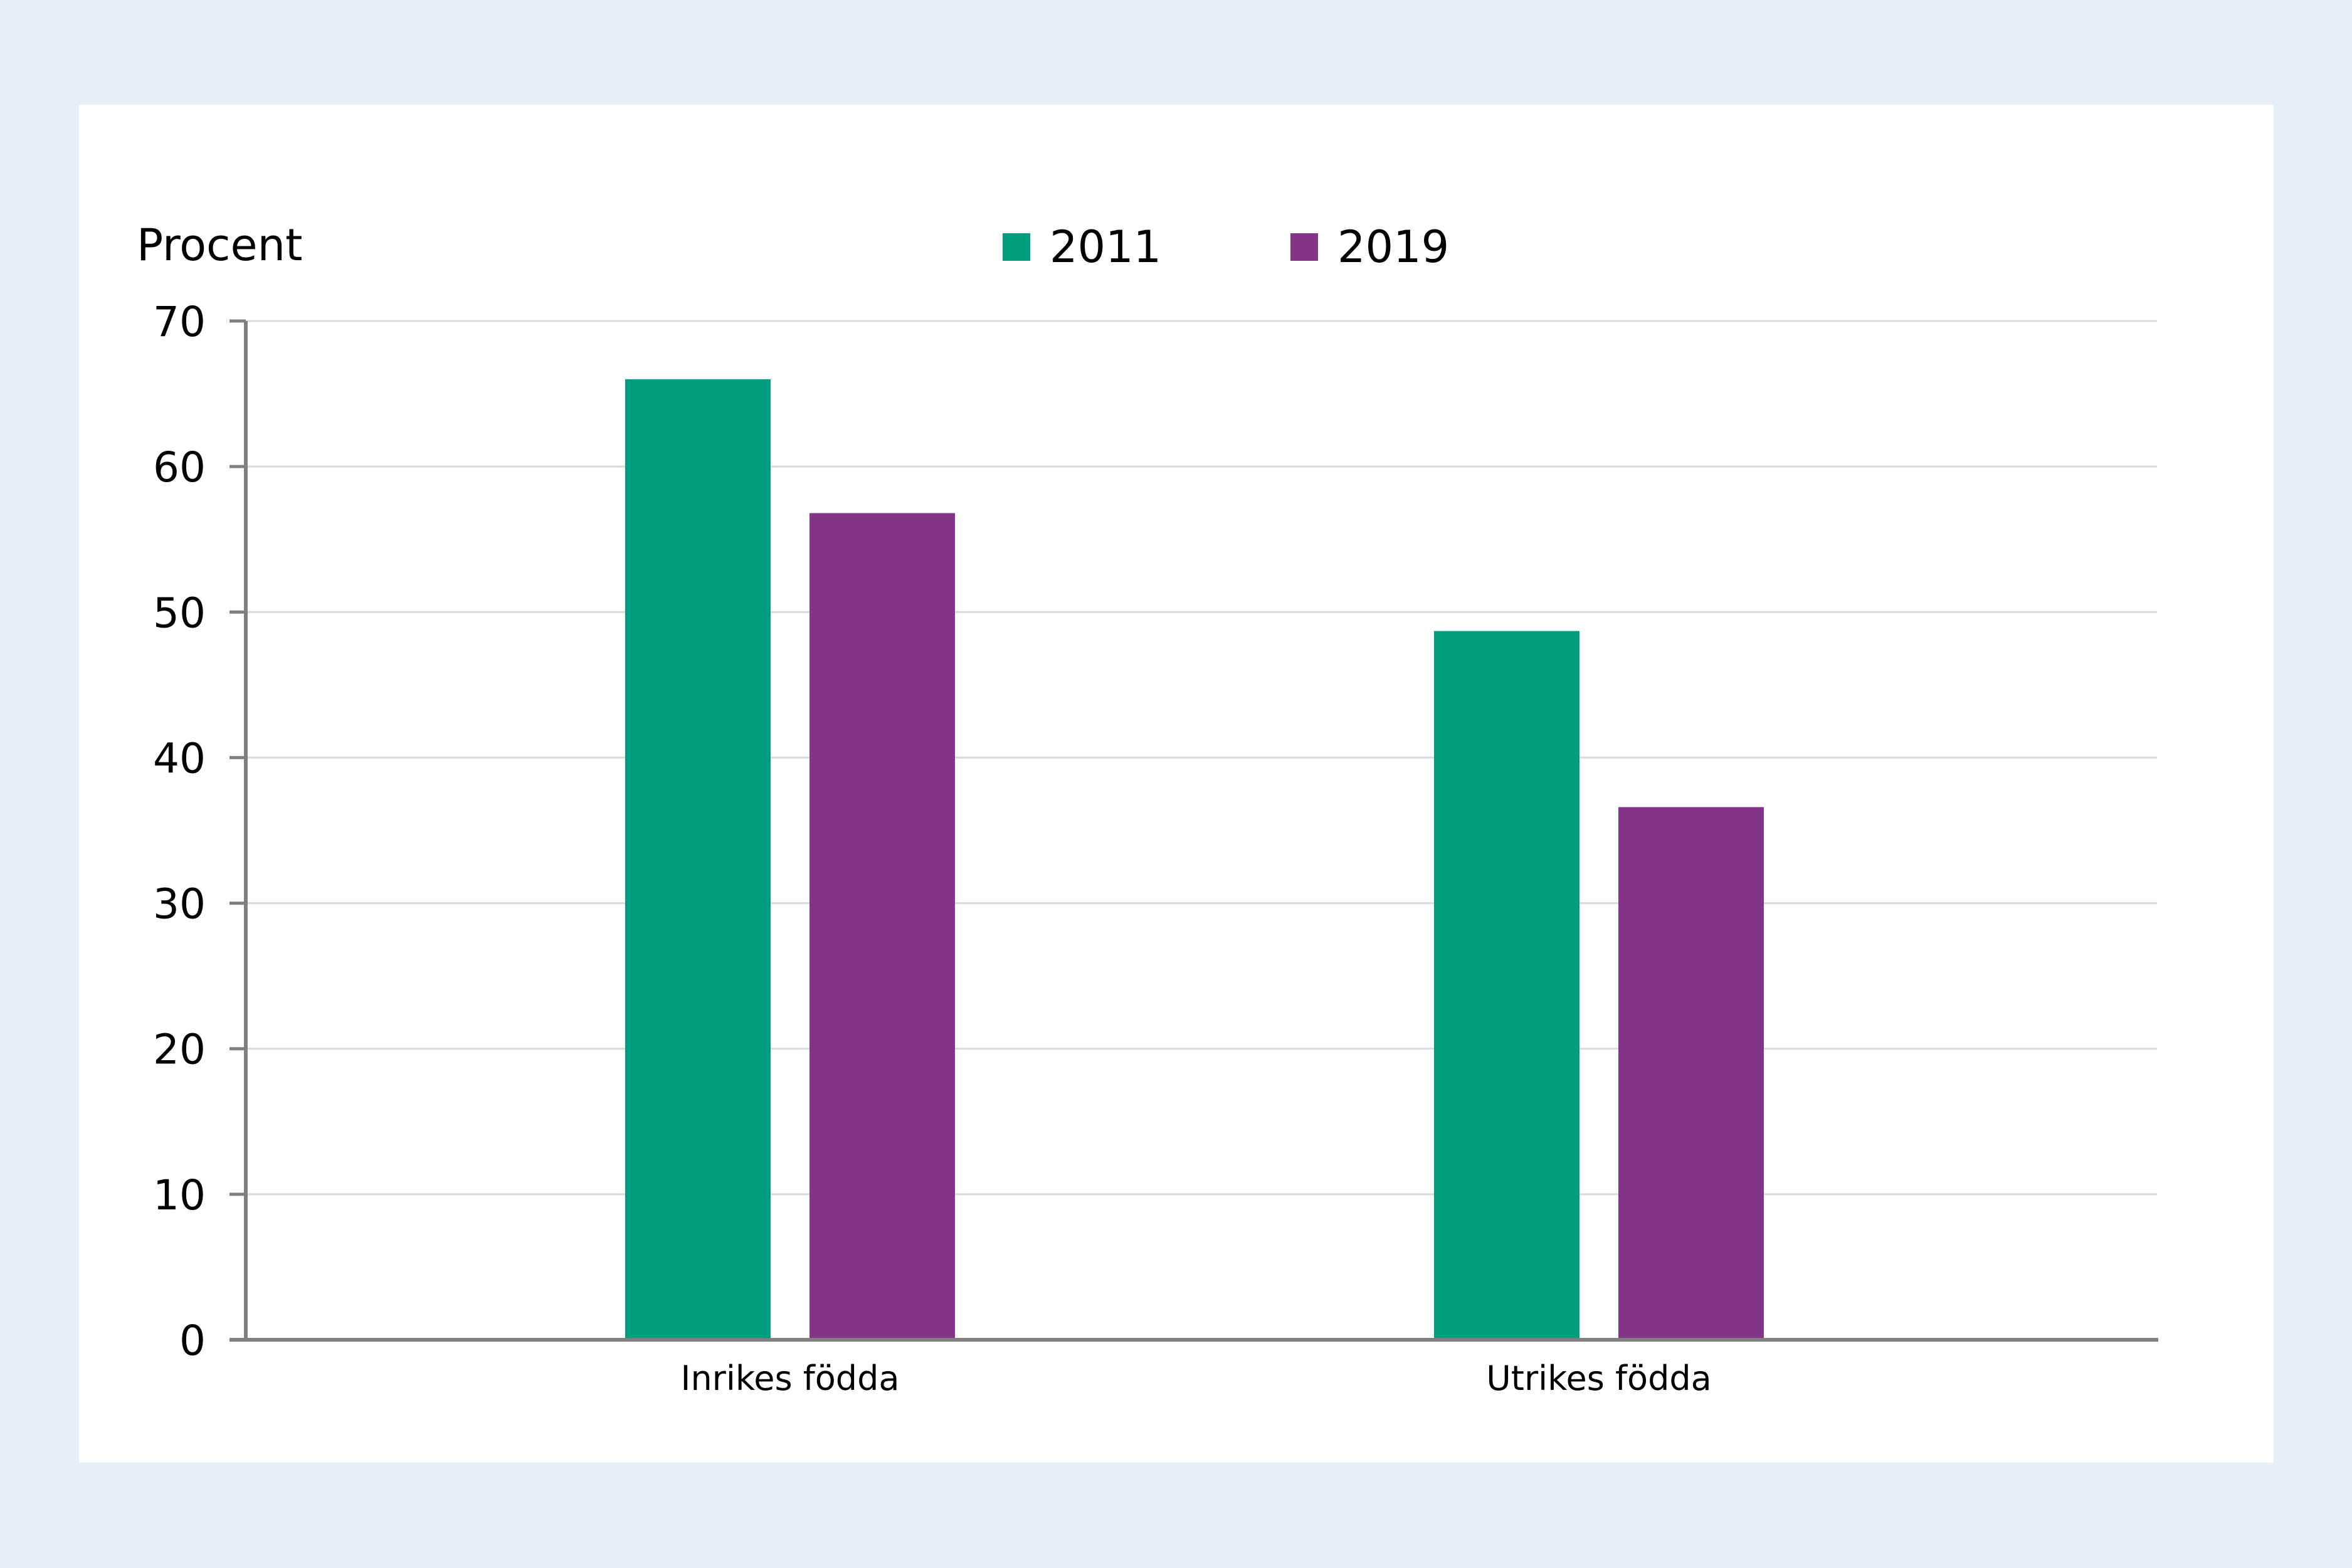 Image resolution: width=2352 pixels, height=1568 pixels. Describe the element at coordinates (179, 613) in the screenshot. I see `y-tick-label: 50` at that location.